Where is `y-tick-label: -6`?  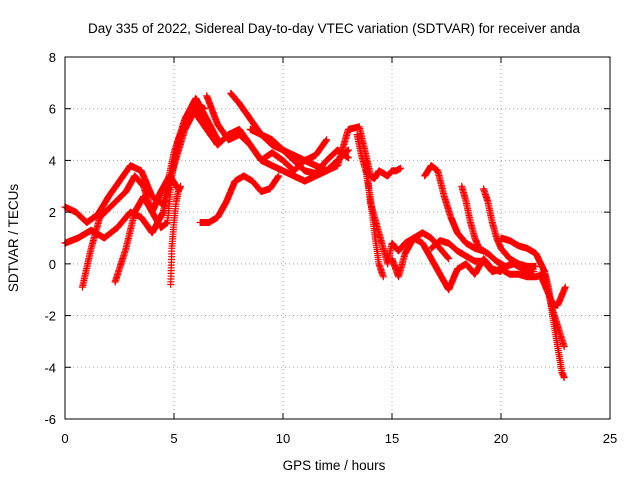 y-tick-label: -6 is located at coordinates (50, 419).